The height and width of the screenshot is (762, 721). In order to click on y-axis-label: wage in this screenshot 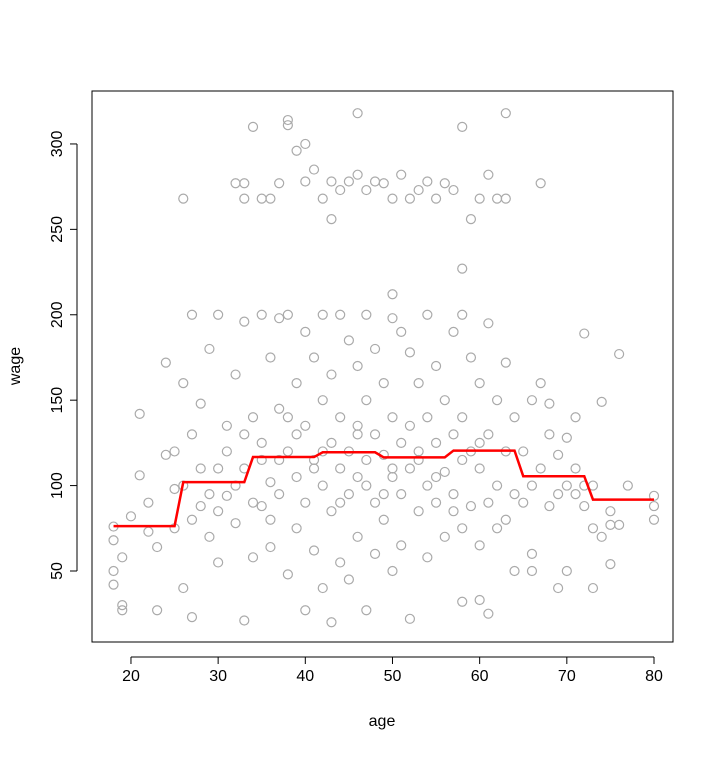, I will do `click(15, 366)`.